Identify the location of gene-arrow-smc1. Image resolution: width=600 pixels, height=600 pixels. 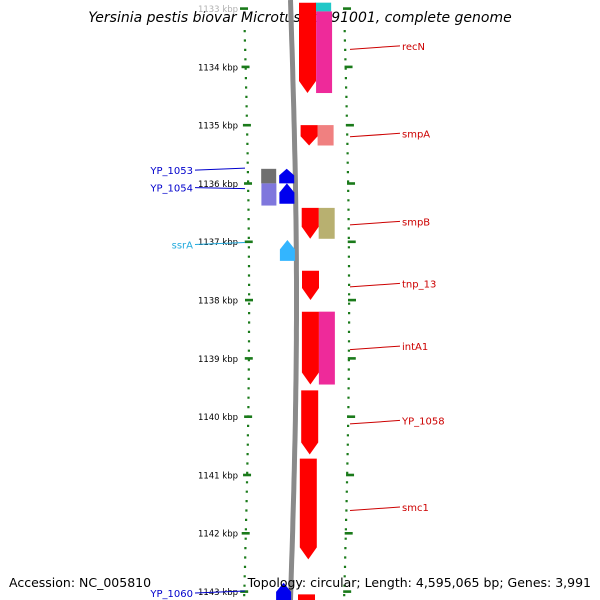
(308, 509).